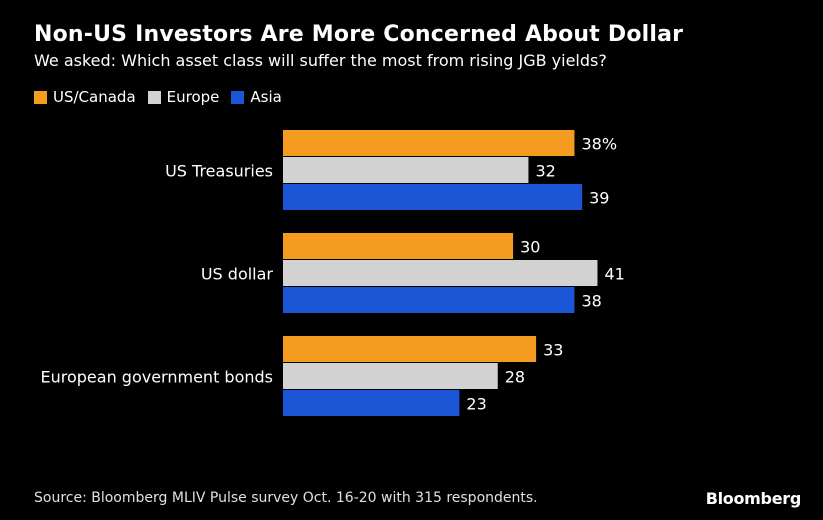 The image size is (823, 520). I want to click on legend-label-us-canada: US/Canada, so click(94, 97).